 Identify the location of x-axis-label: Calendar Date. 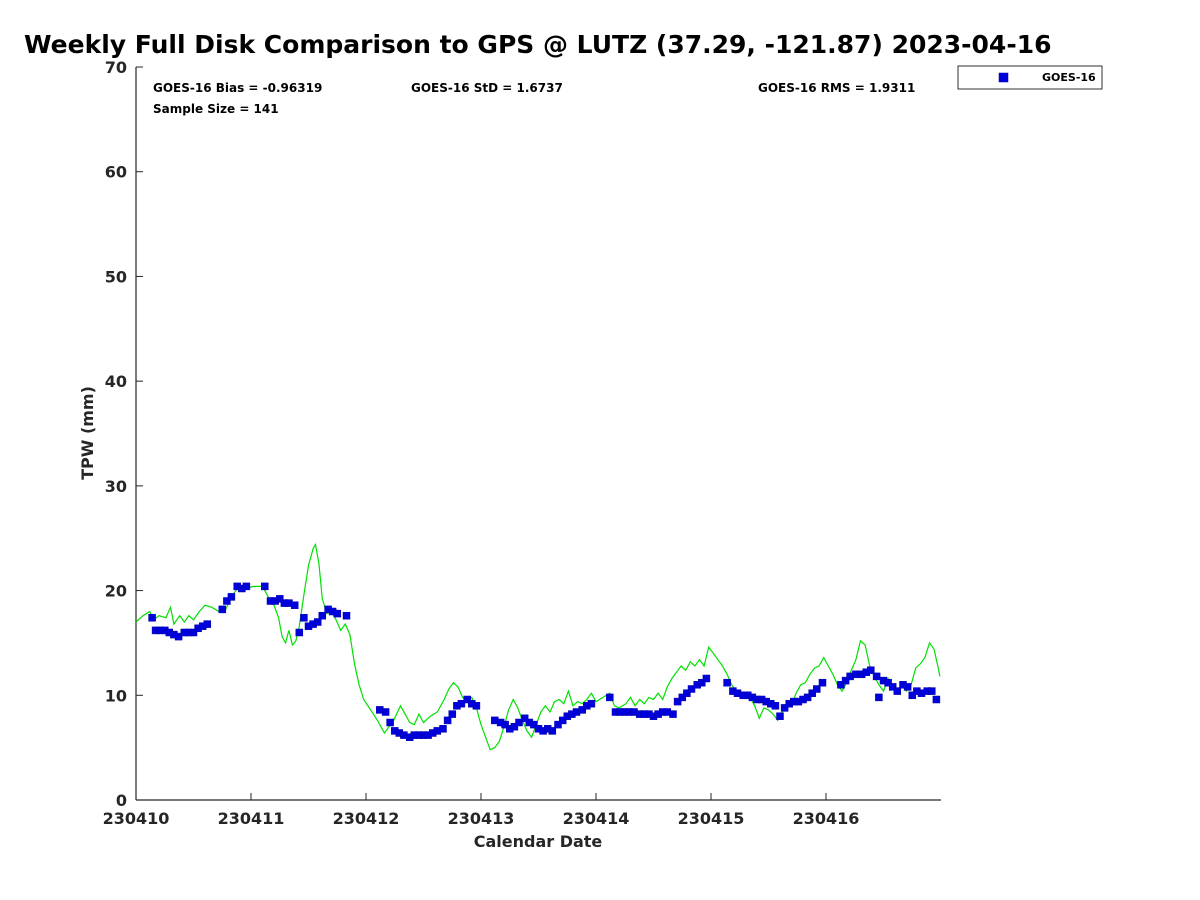
(538, 841).